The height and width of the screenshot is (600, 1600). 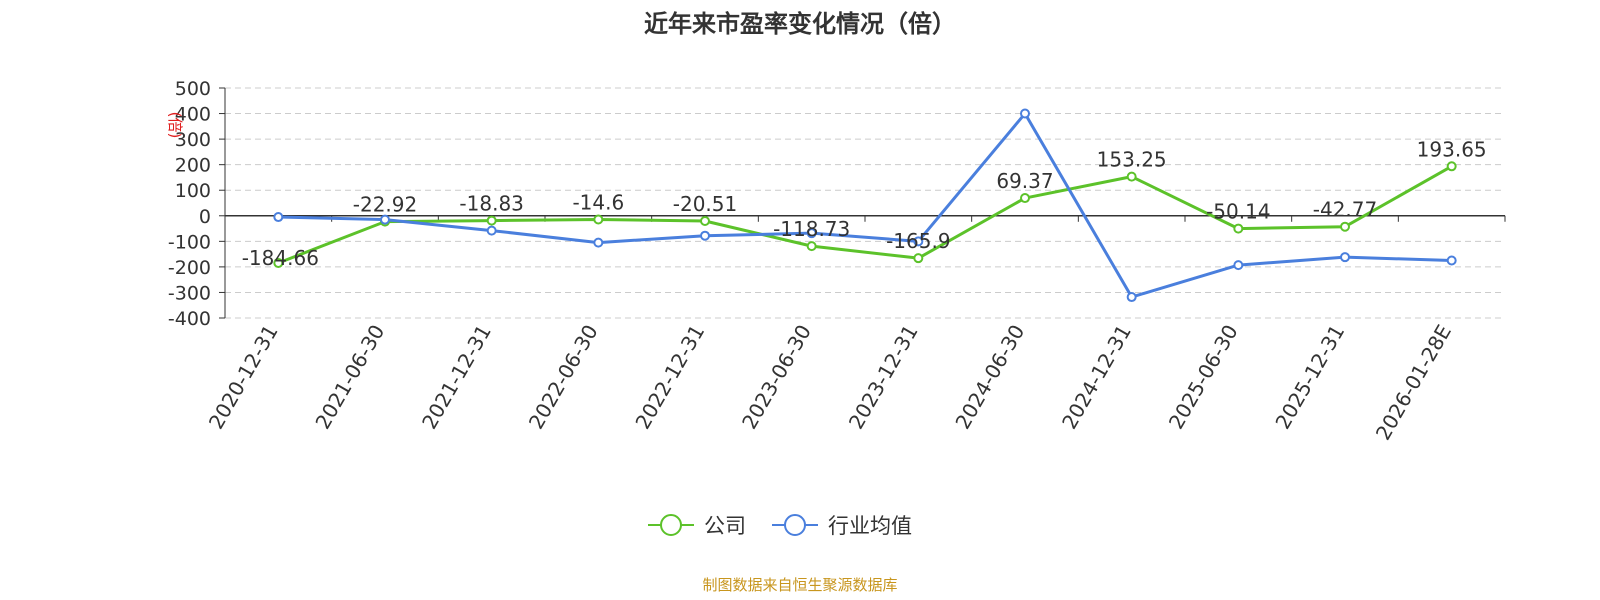 What do you see at coordinates (697, 526) in the screenshot?
I see `legend-item-0: 公司` at bounding box center [697, 526].